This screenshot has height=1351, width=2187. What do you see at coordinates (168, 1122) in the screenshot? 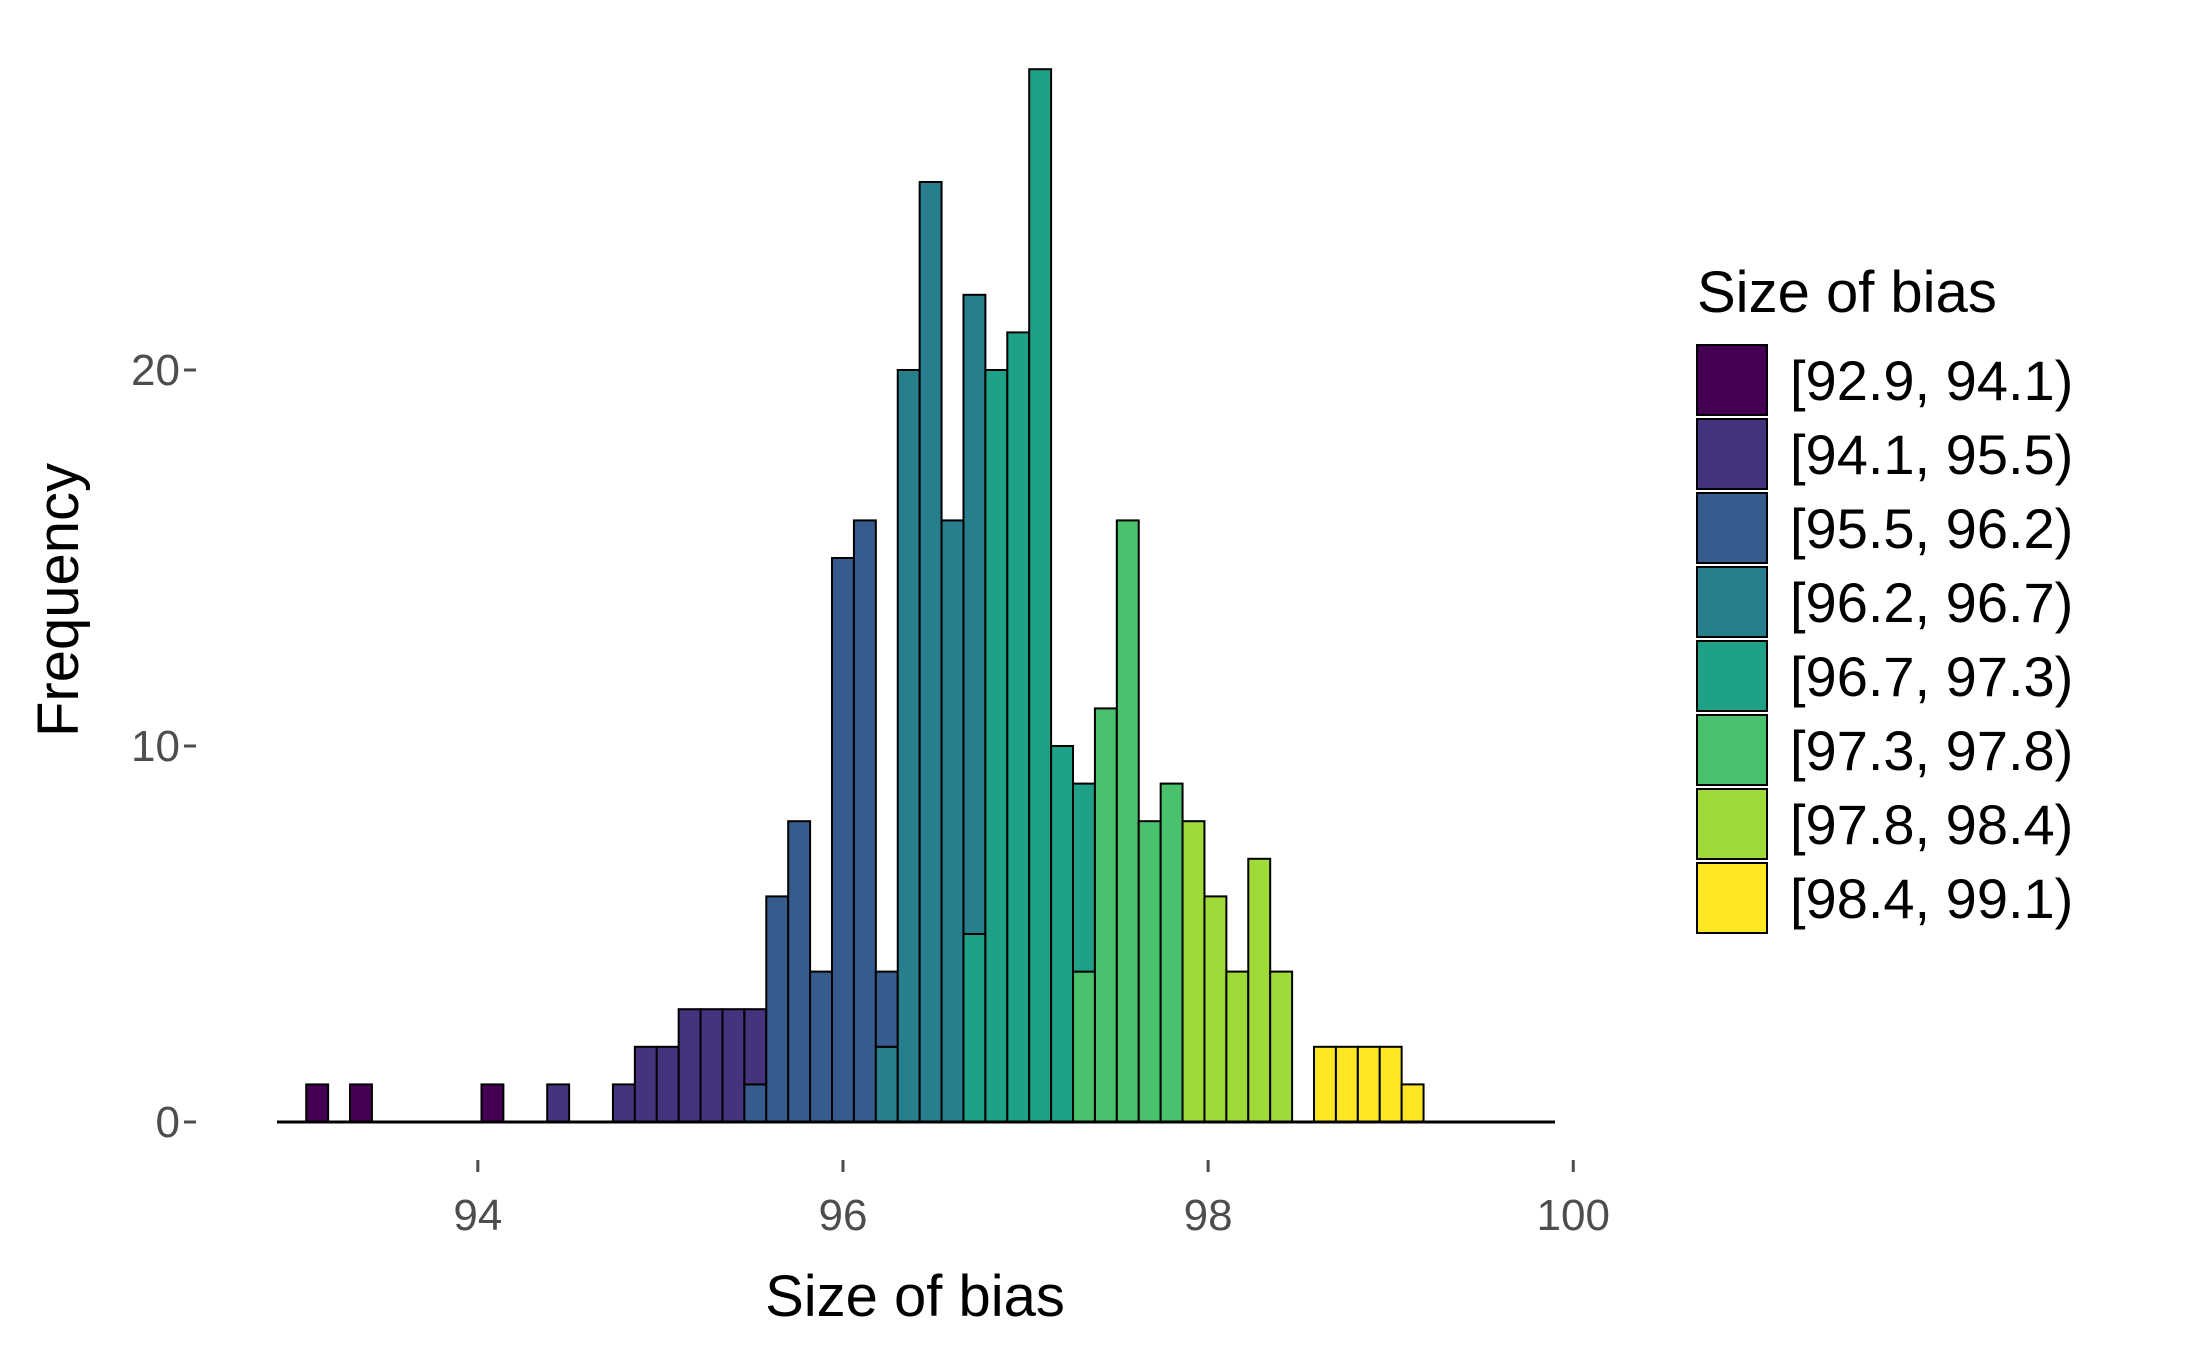
I see `y-tick-label: 0` at bounding box center [168, 1122].